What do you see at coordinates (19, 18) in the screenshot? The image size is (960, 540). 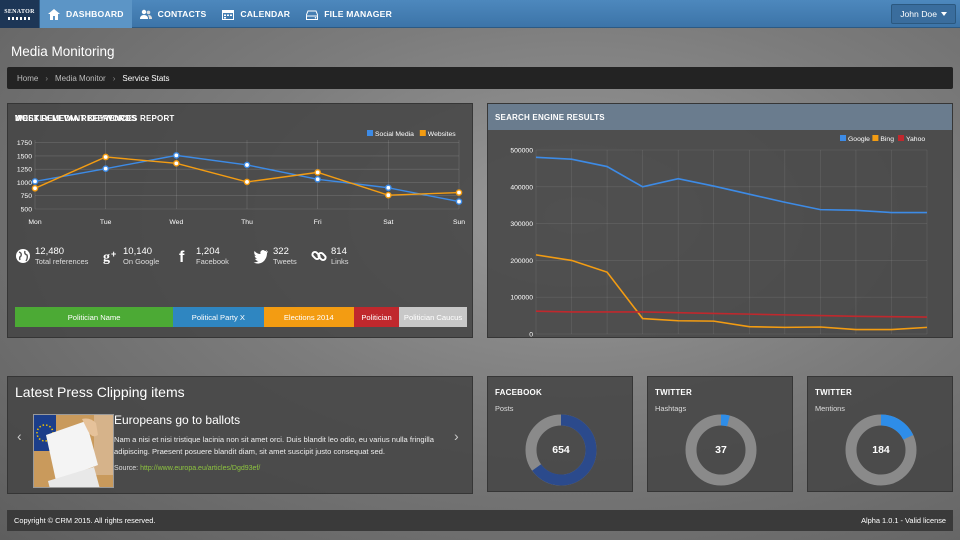 I see `logo-stripe` at bounding box center [19, 18].